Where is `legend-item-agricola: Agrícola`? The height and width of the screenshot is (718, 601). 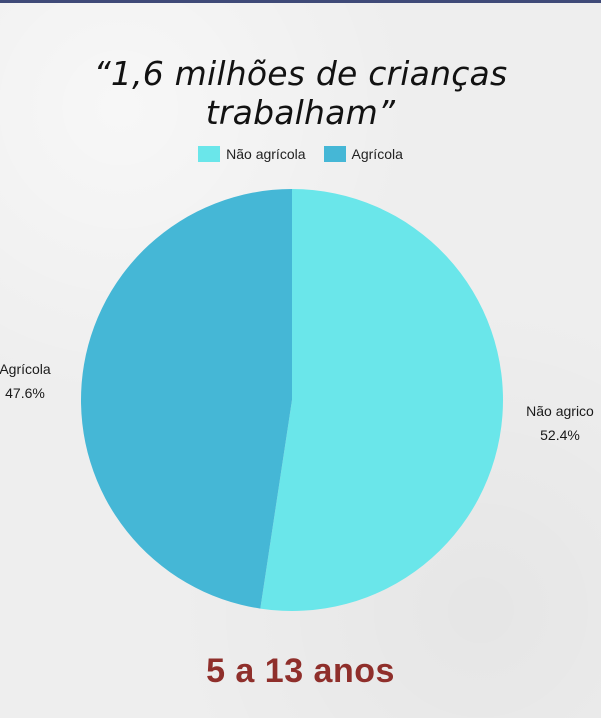
legend-item-agricola: Agrícola is located at coordinates (363, 154).